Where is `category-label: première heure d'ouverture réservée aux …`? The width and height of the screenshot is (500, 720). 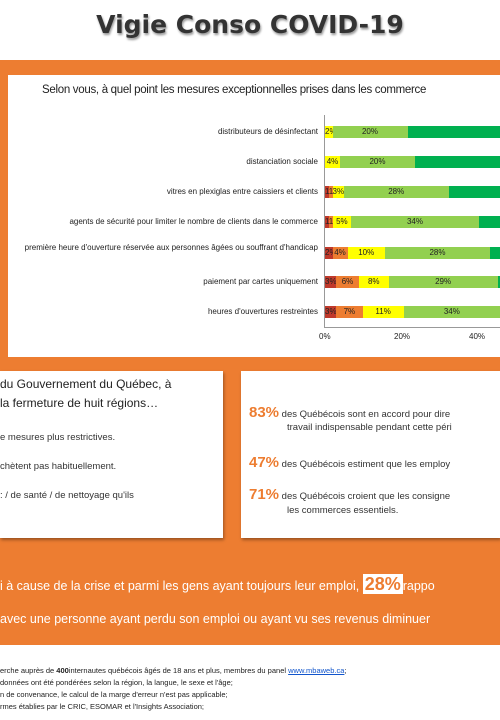
category-label: première heure d'ouverture réservée aux … is located at coordinates (171, 247).